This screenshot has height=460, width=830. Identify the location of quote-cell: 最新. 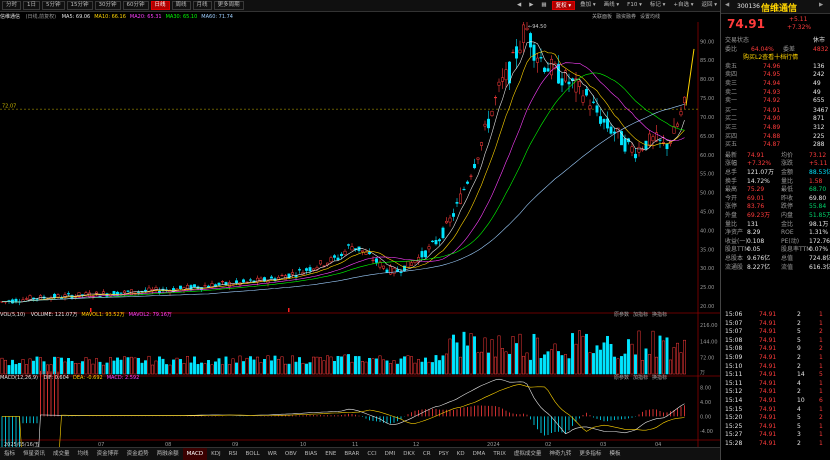
(731, 155).